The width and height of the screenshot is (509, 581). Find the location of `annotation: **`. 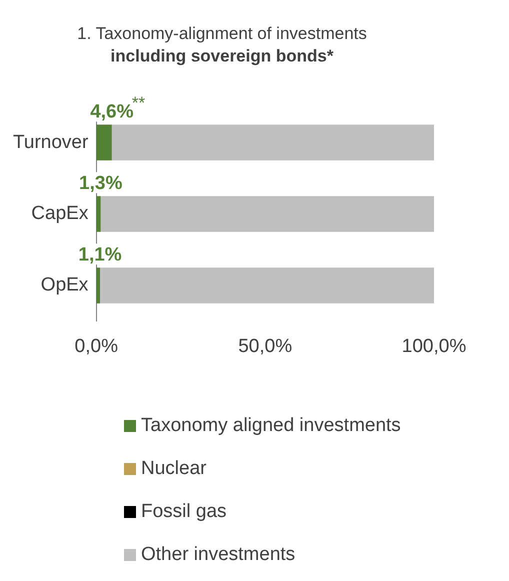

annotation: ** is located at coordinates (139, 103).